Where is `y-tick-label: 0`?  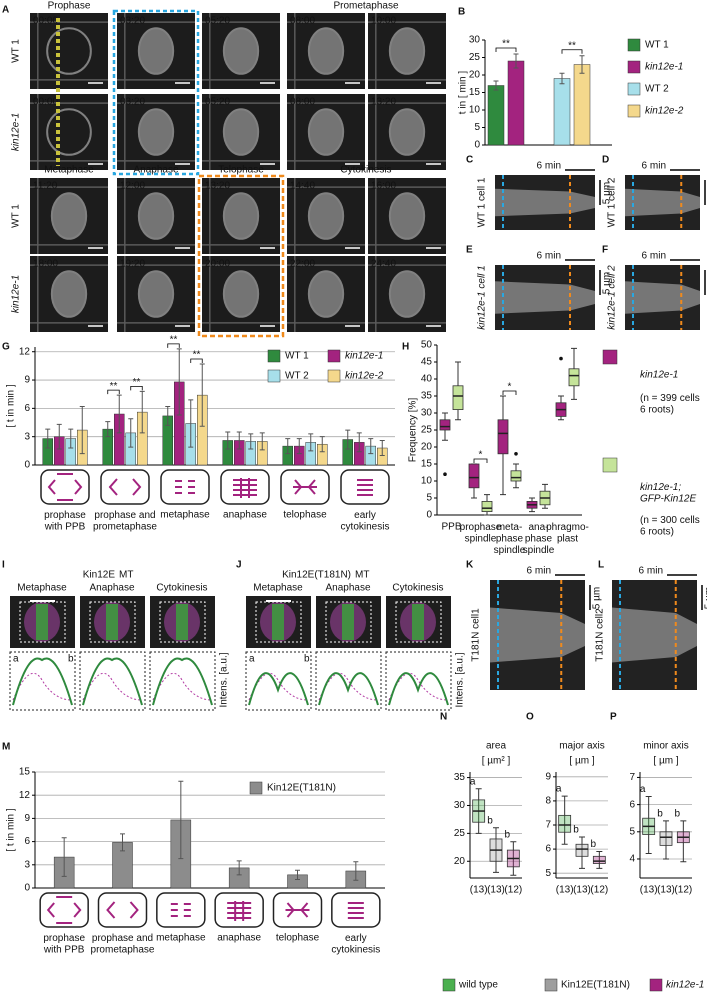 y-tick-label: 0 is located at coordinates (27, 888).